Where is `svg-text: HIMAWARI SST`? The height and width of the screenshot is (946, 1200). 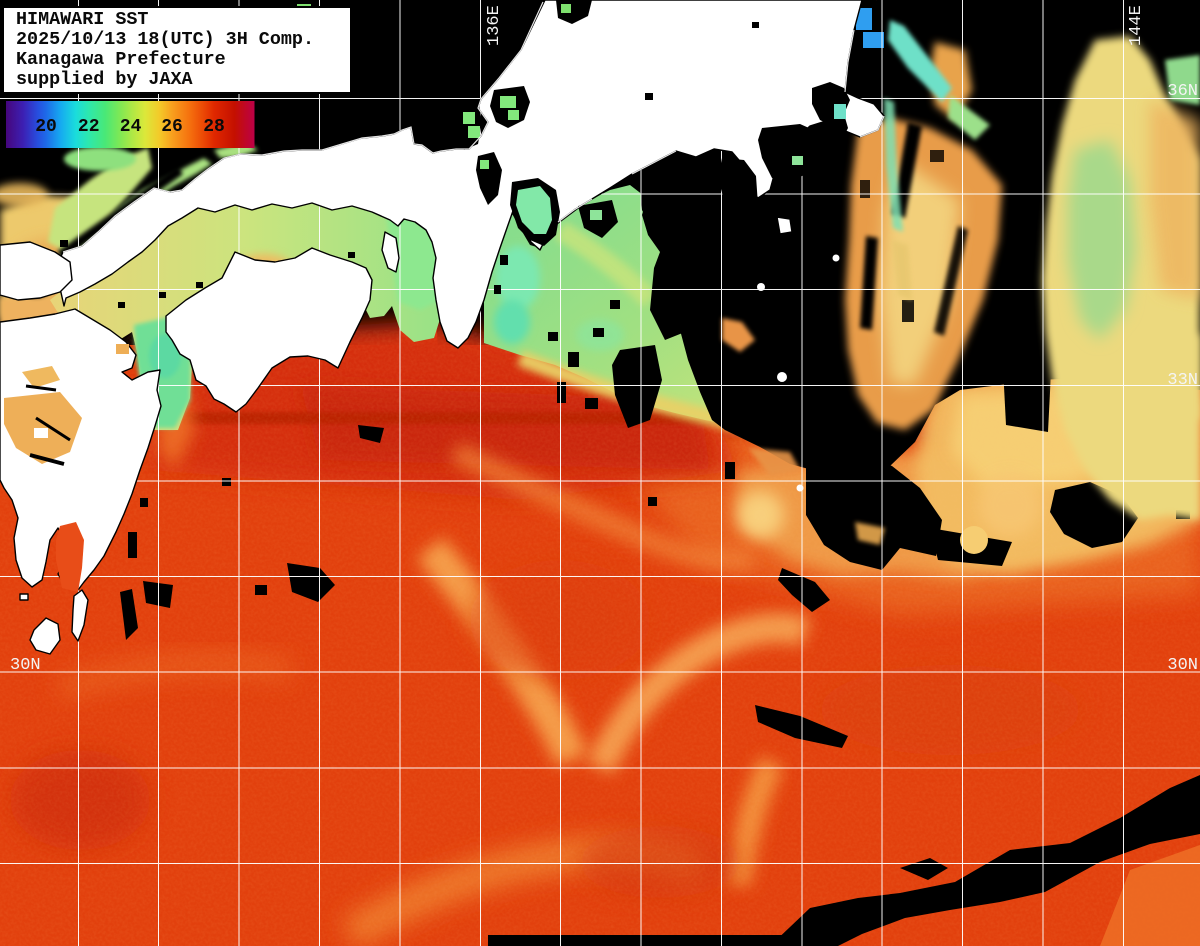 svg-text: HIMAWARI SST is located at coordinates (82, 19).